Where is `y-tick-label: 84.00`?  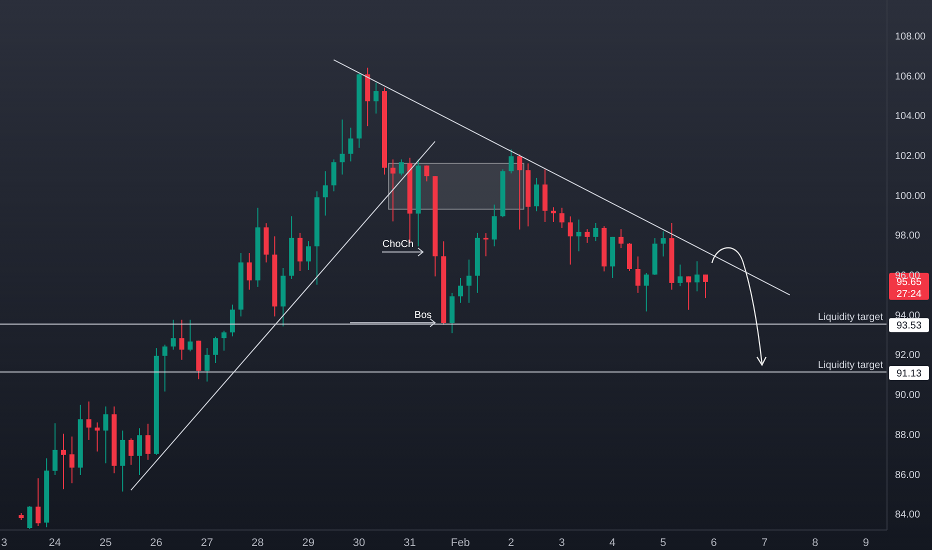 y-tick-label: 84.00 is located at coordinates (907, 515).